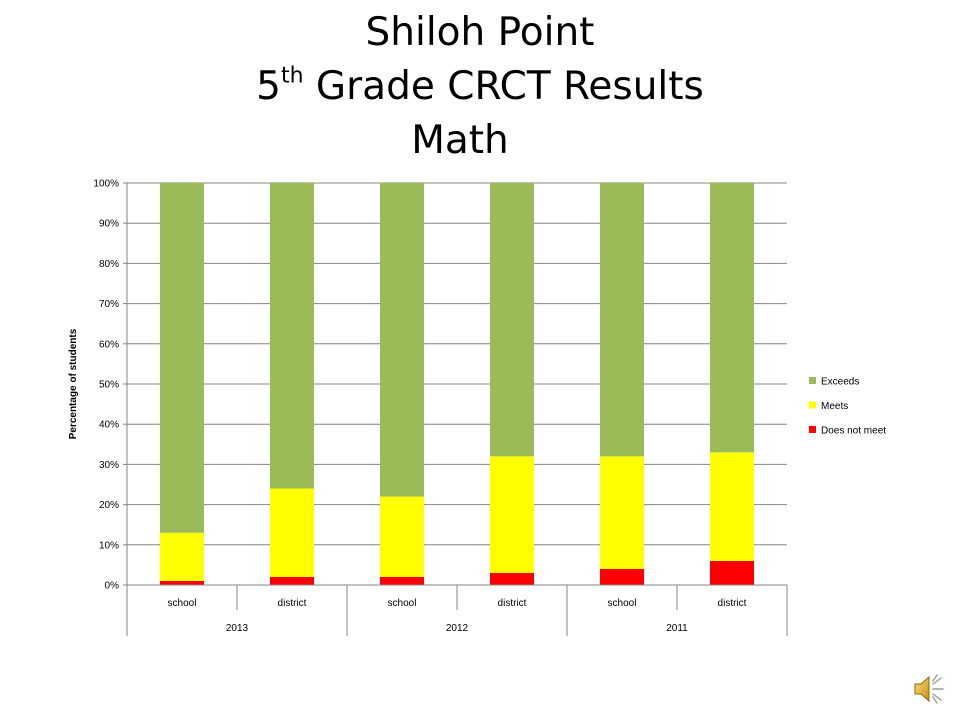 The height and width of the screenshot is (720, 960). What do you see at coordinates (929, 689) in the screenshot?
I see `speaker-icon` at bounding box center [929, 689].